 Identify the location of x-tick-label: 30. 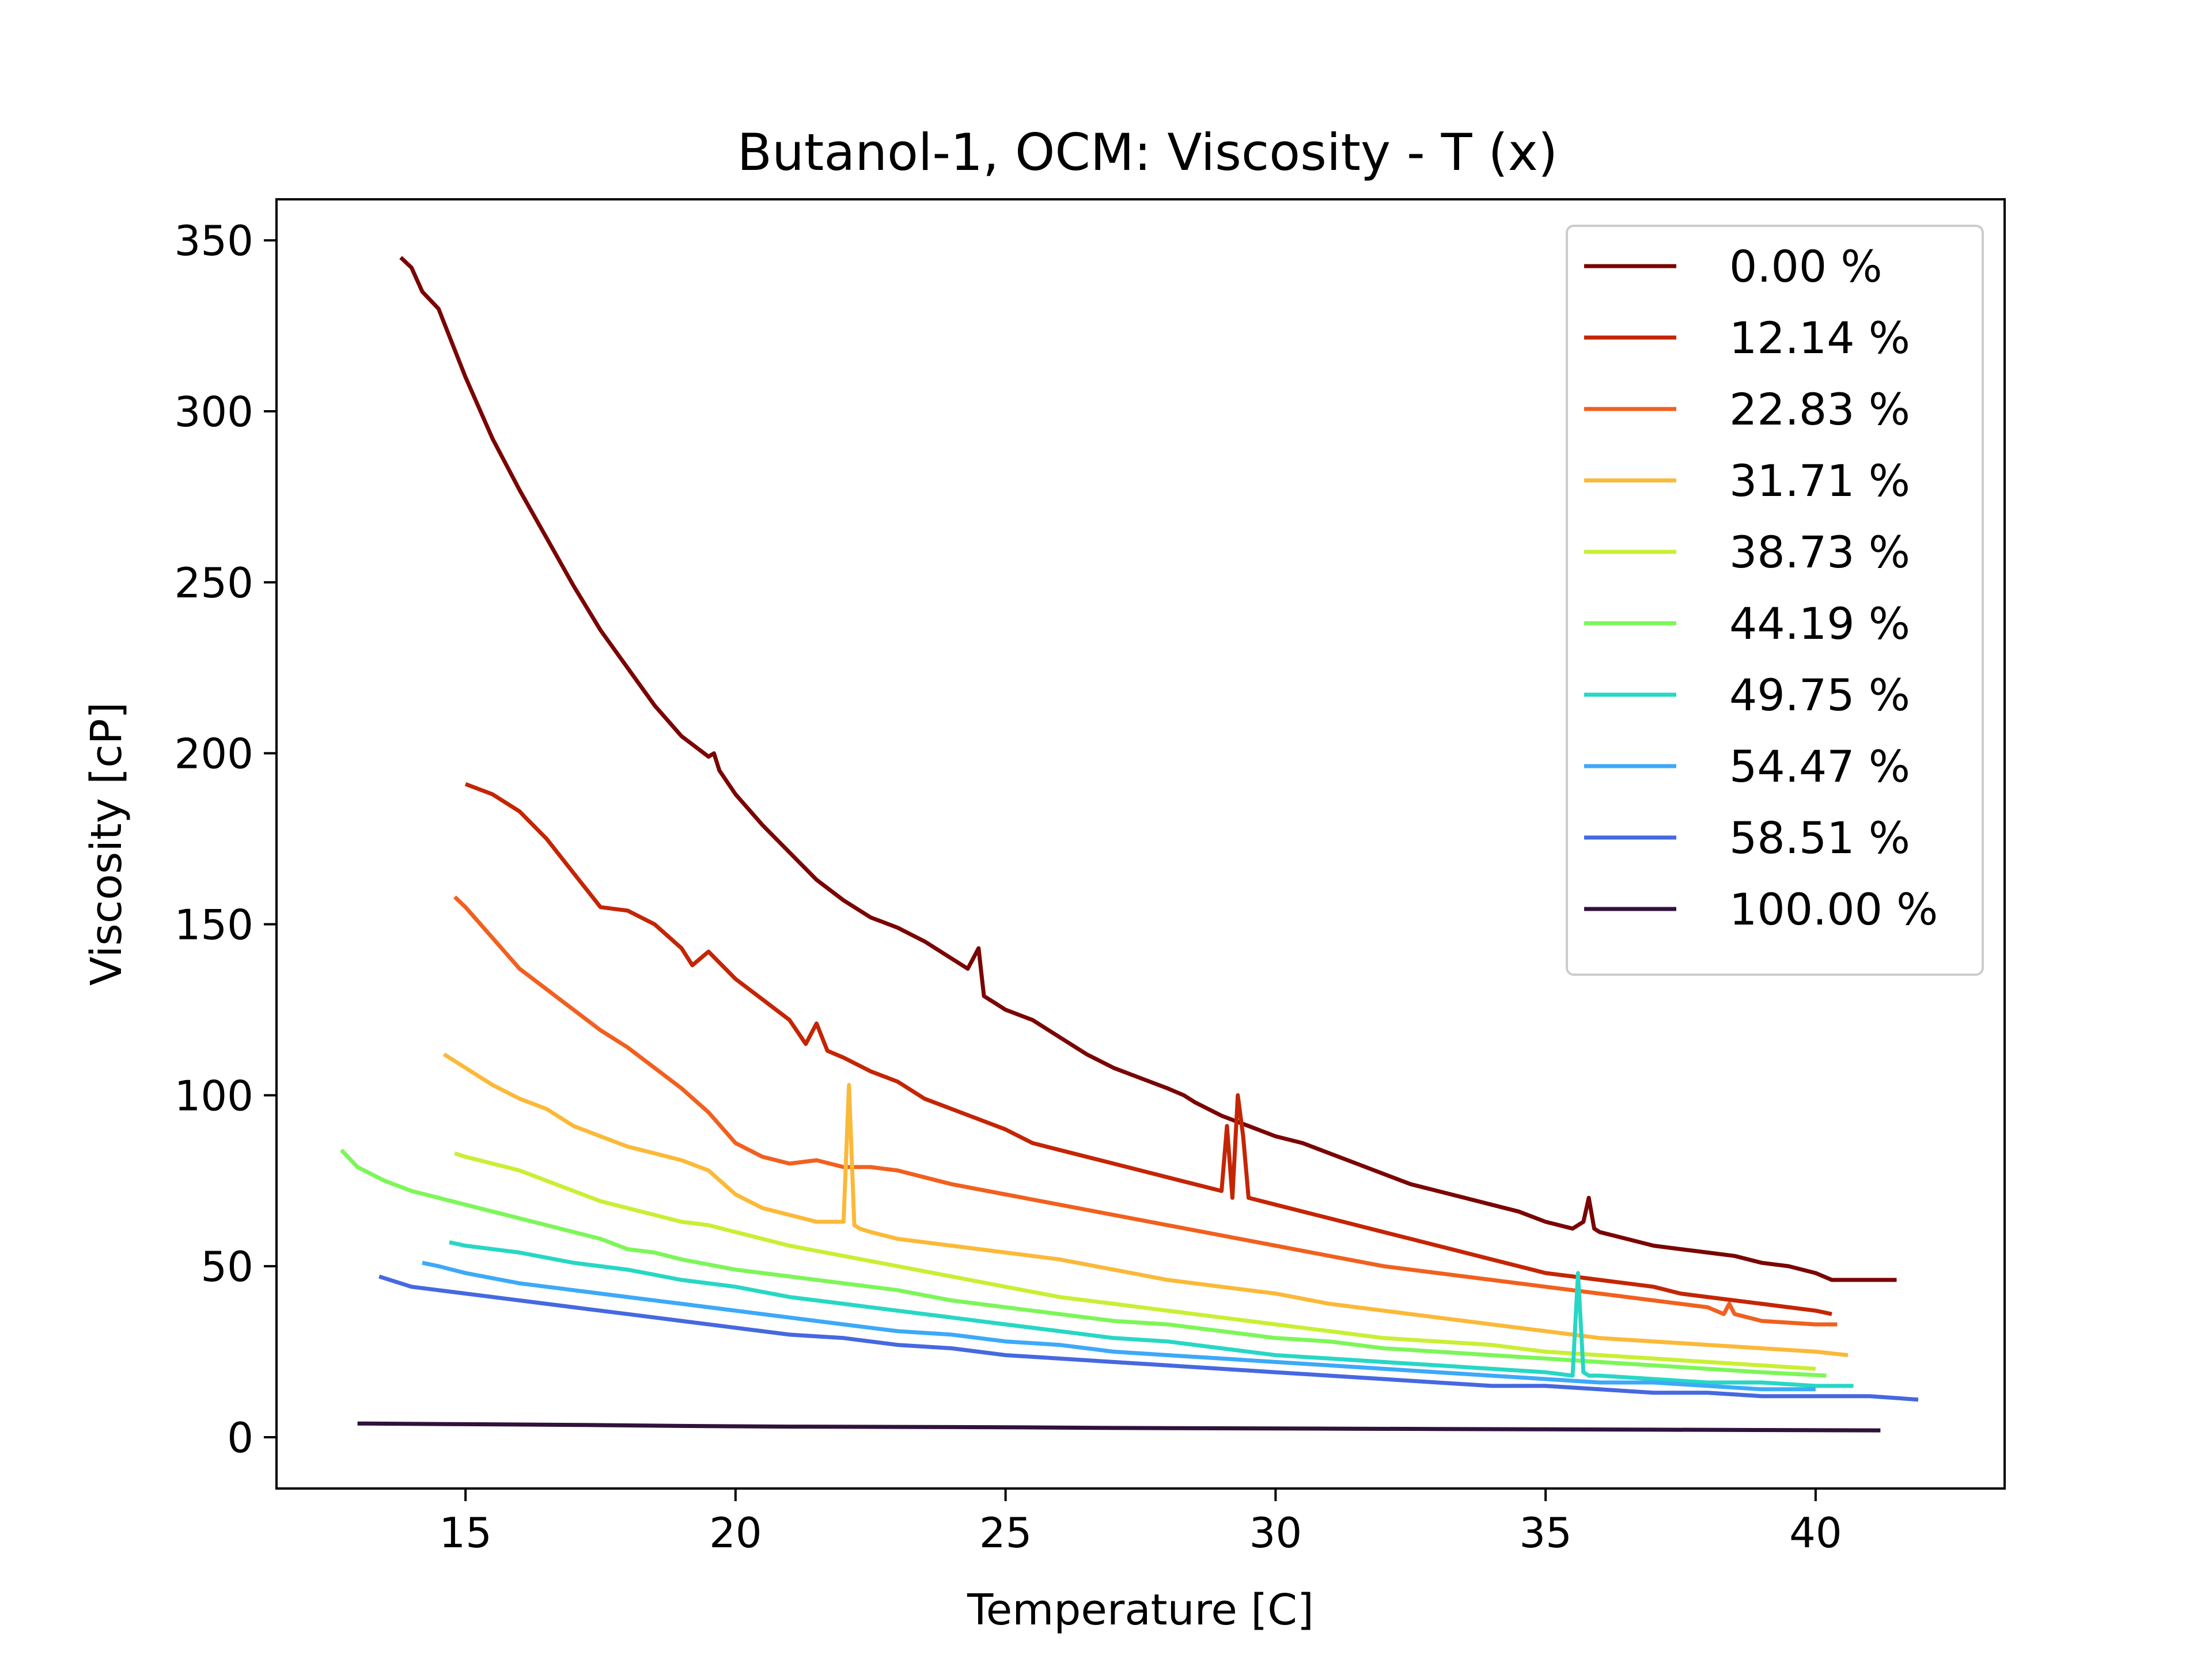
(1275, 1533).